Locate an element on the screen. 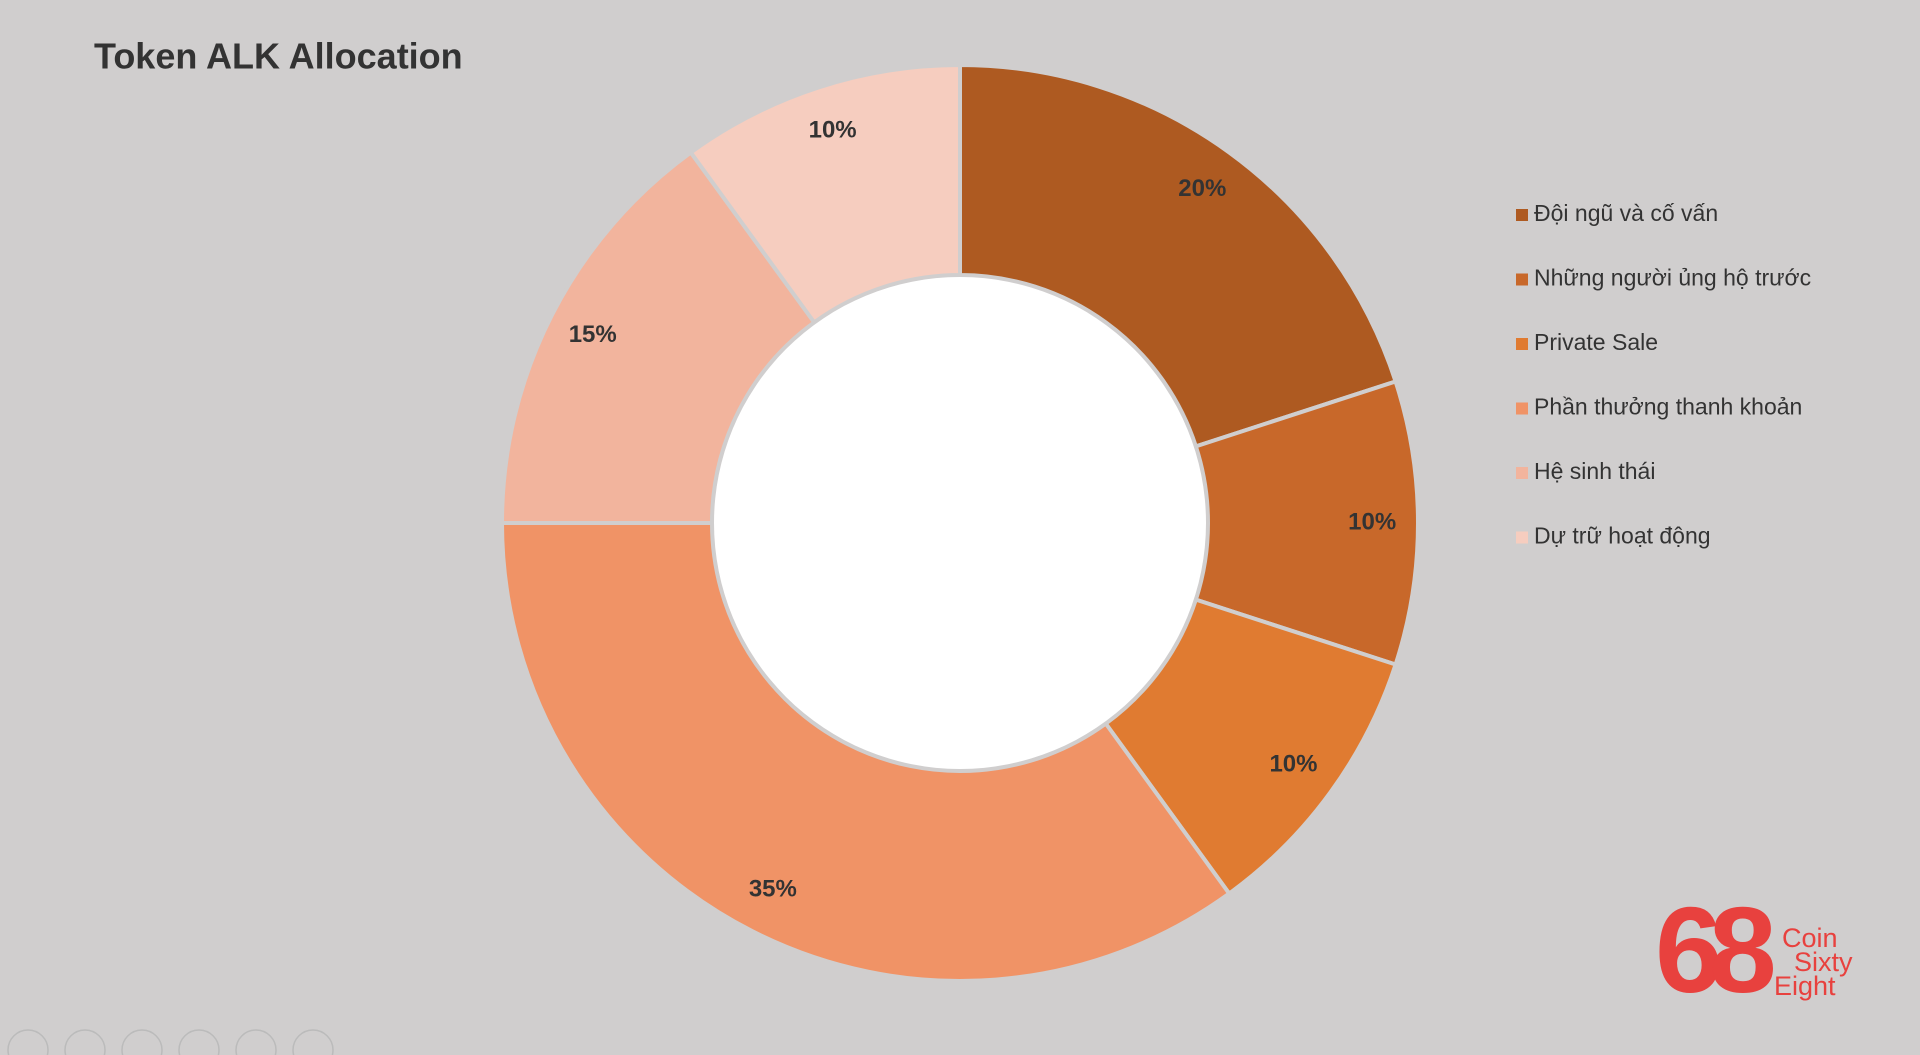 The width and height of the screenshot is (1920, 1055). data-label: 20% is located at coordinates (1202, 188).